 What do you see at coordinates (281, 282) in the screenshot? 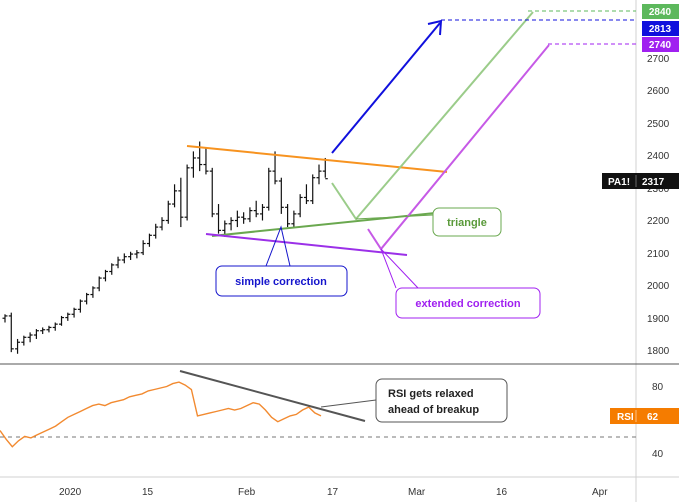
I see `simple-correction-text: simple correction` at bounding box center [281, 282].